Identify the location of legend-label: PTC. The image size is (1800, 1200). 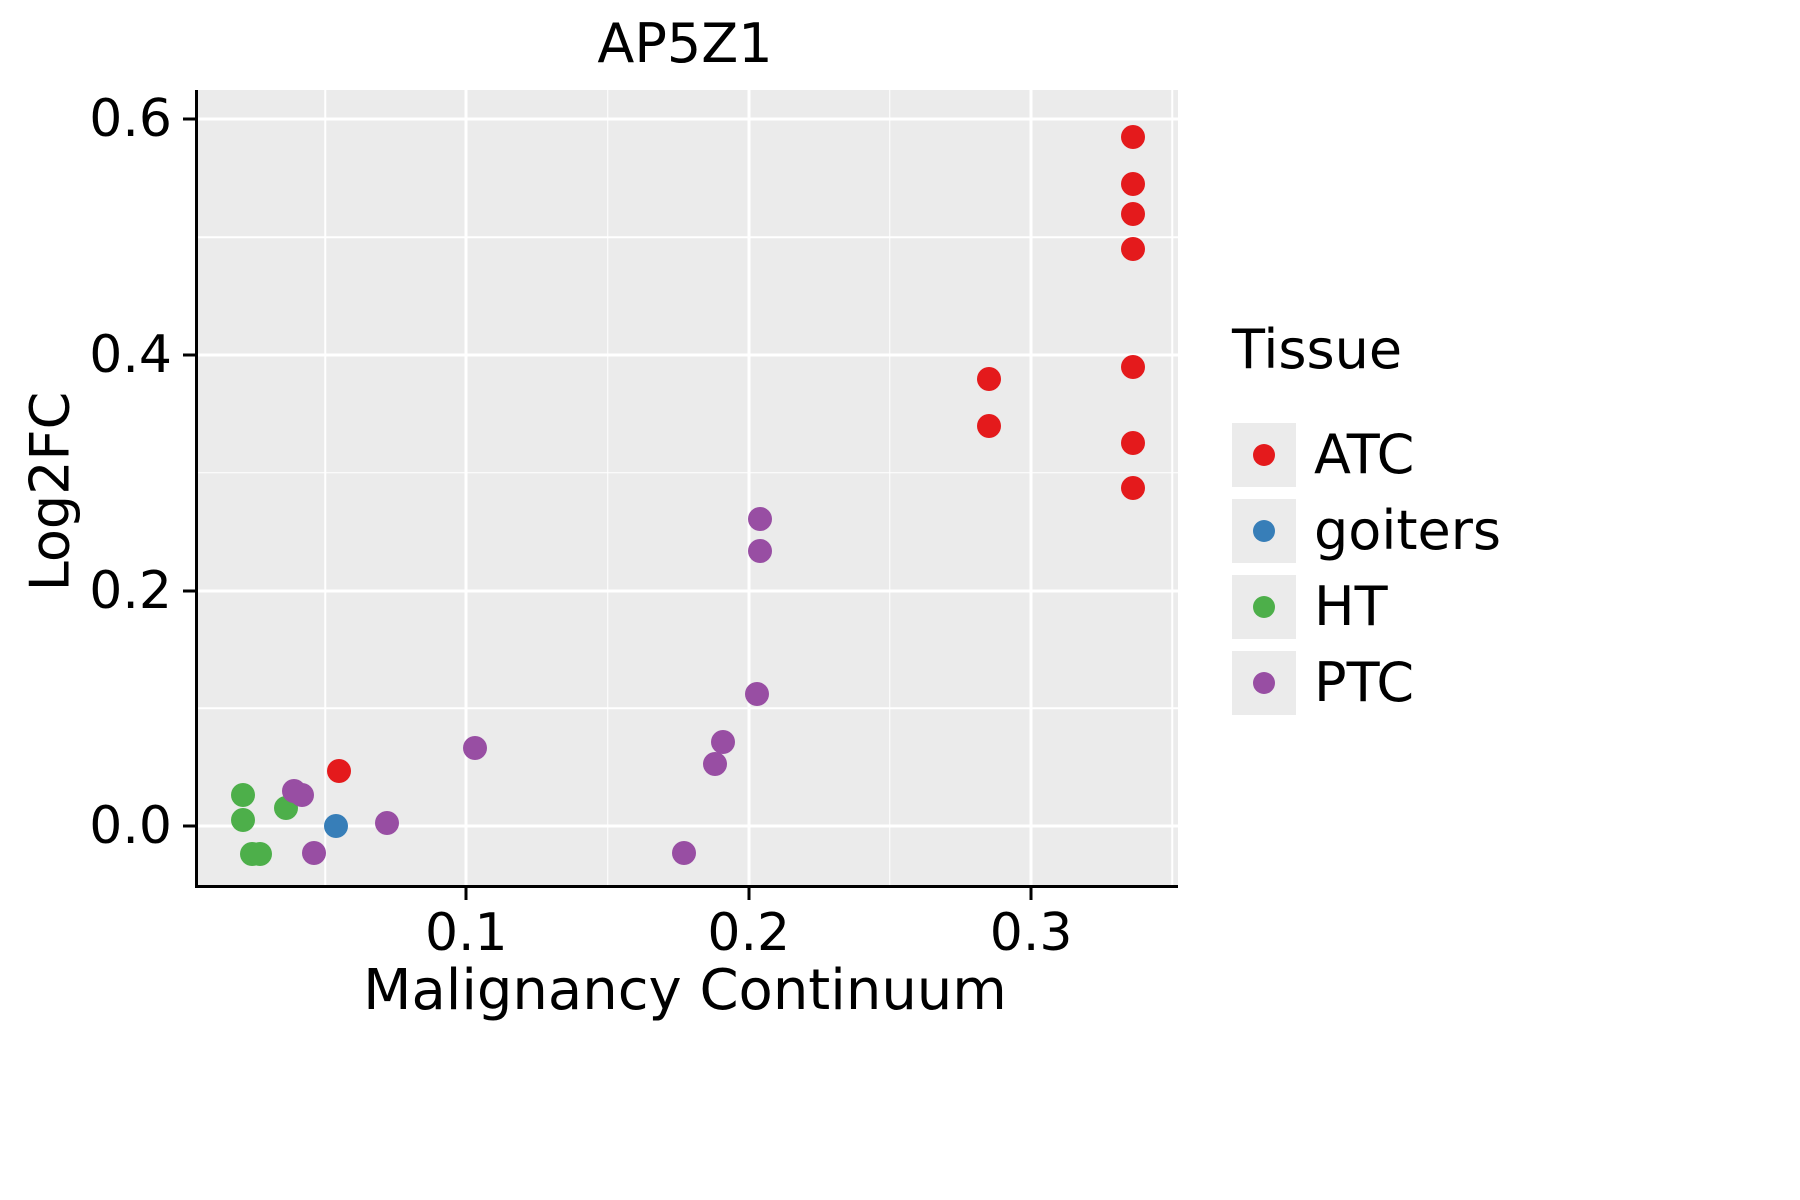
(1364, 682).